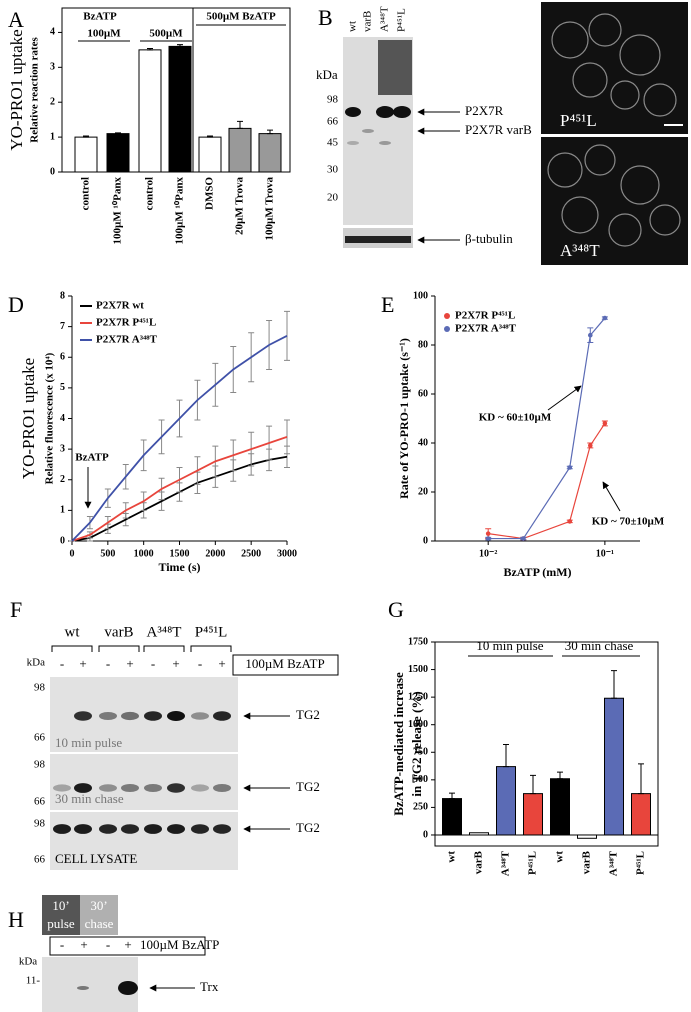 The width and height of the screenshot is (691, 1012). Describe the element at coordinates (546, 744) in the screenshot. I see `plot-frame` at that location.